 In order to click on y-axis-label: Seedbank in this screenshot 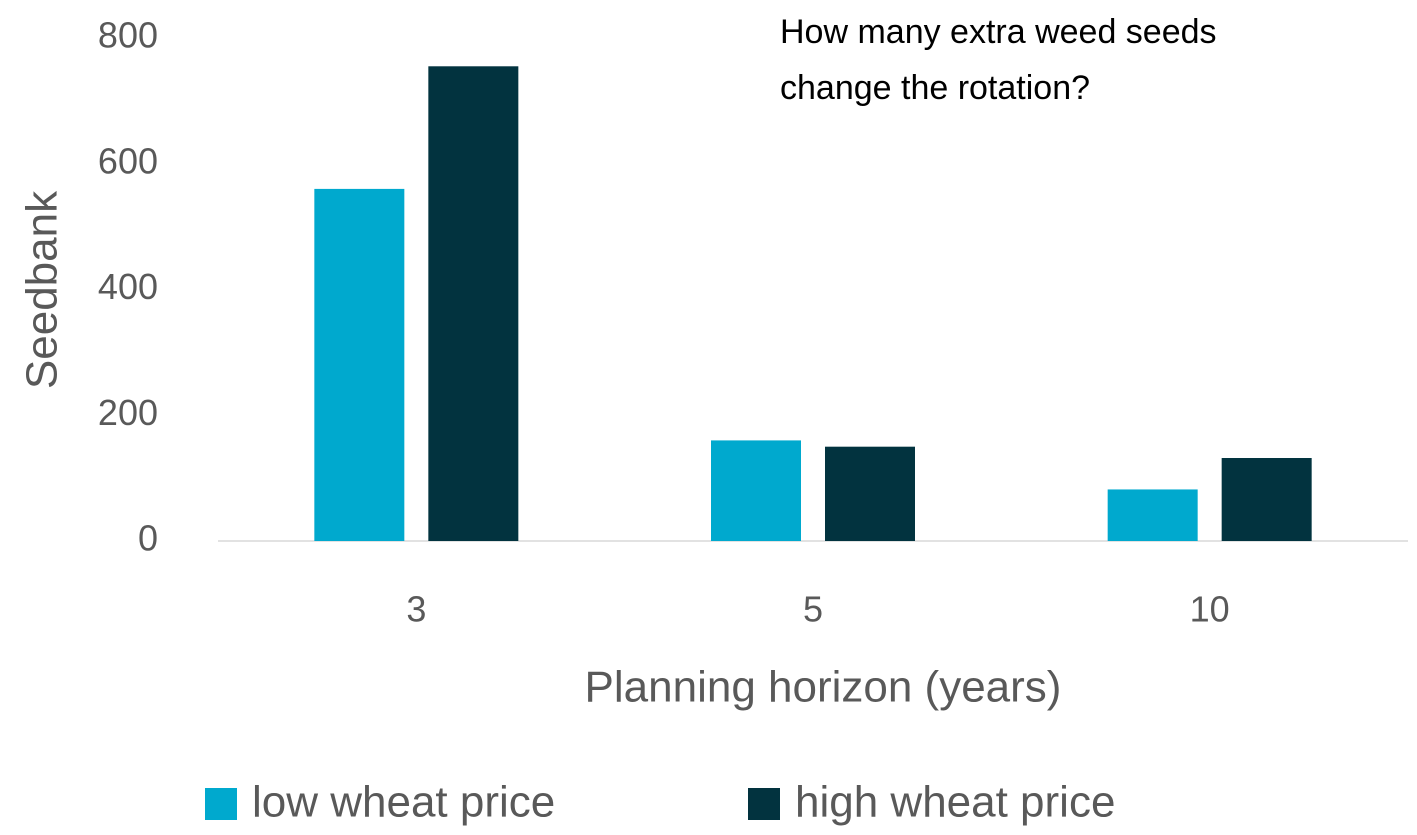, I will do `click(42, 289)`.